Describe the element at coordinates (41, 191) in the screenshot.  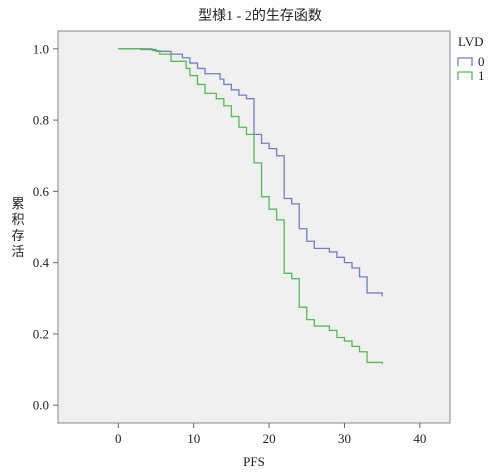
I see `y-tick-label: 0.6` at that location.